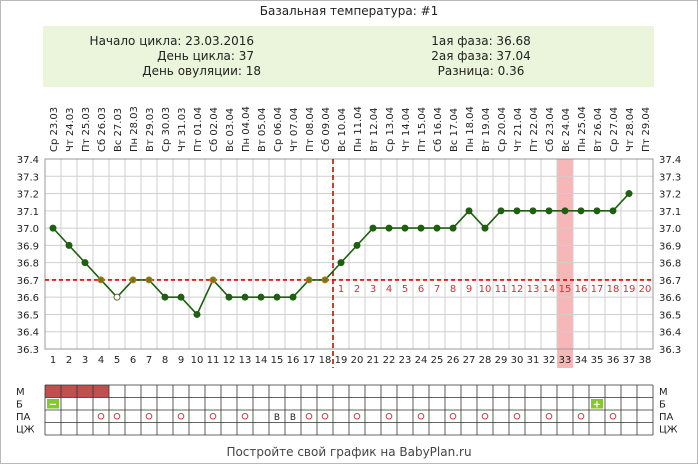 The width and height of the screenshot is (698, 464). What do you see at coordinates (28, 281) in the screenshot?
I see `y-tick-label-left: 36.7` at bounding box center [28, 281].